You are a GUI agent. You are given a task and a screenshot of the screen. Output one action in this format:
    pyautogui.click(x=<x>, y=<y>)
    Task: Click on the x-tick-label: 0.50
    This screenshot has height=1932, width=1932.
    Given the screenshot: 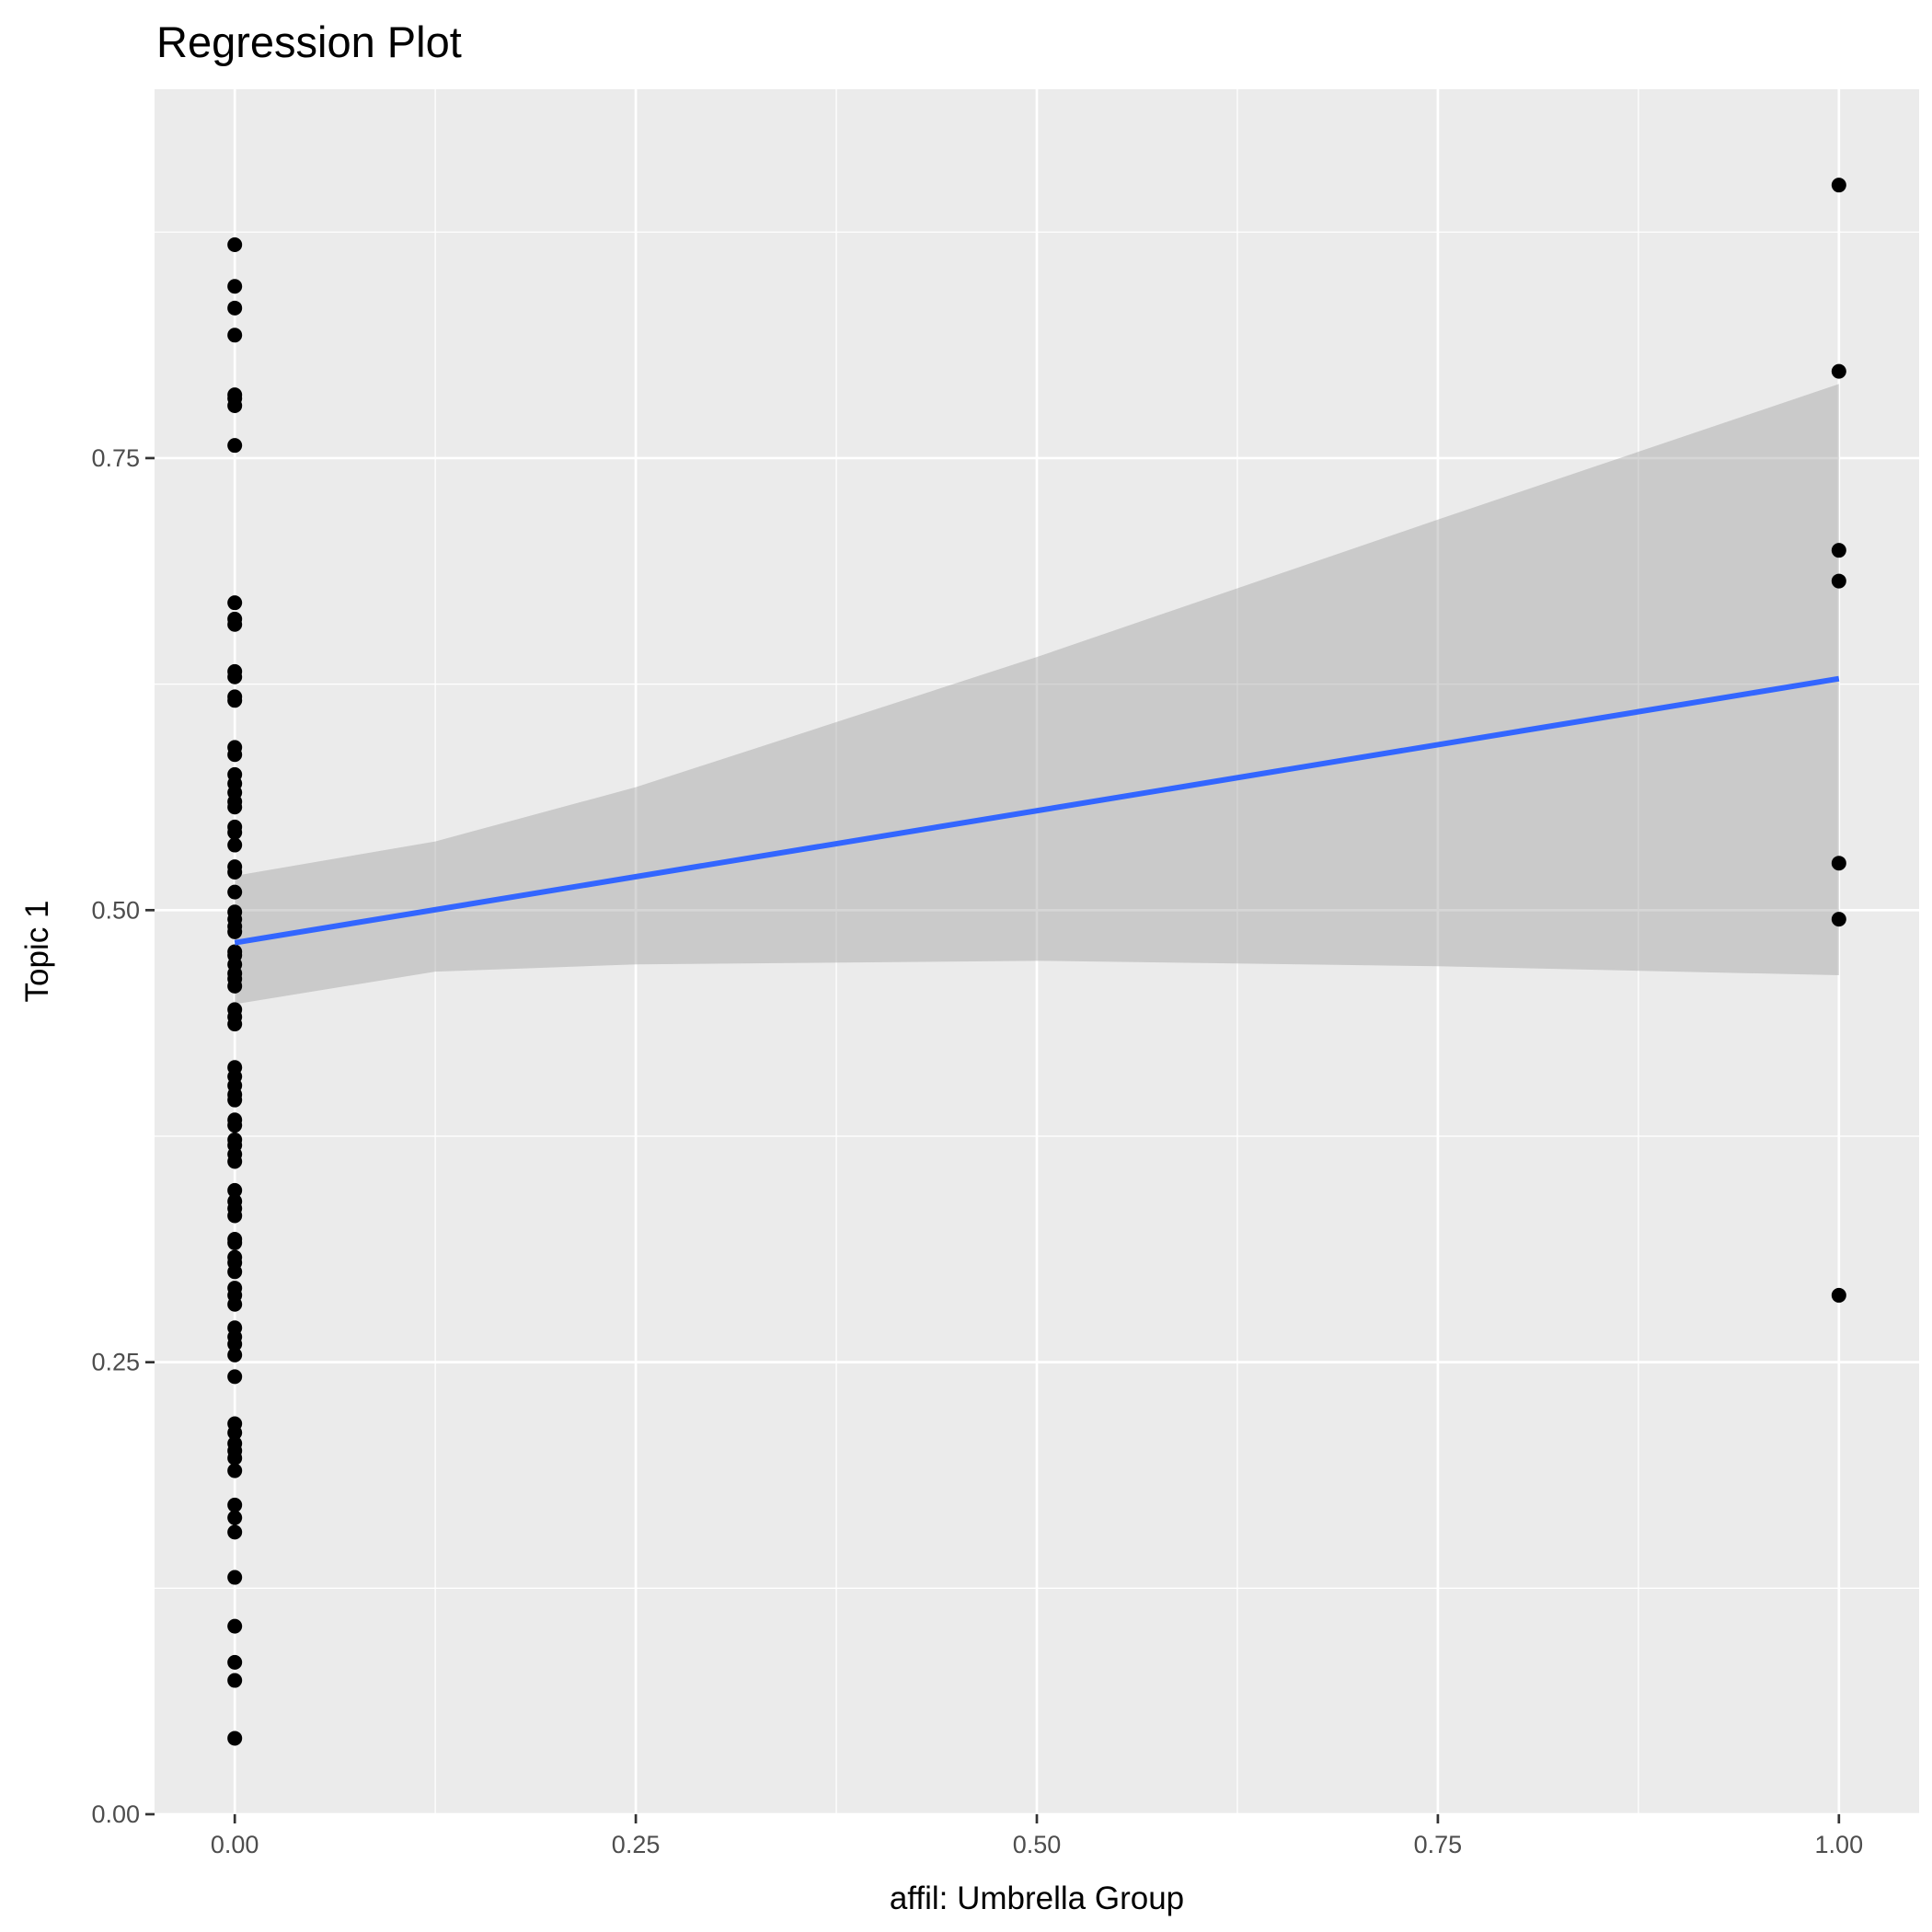 What is the action you would take?
    pyautogui.click(x=1037, y=1844)
    